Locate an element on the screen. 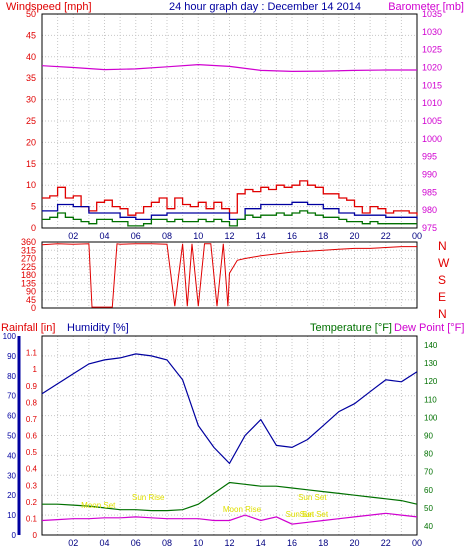 The width and height of the screenshot is (466, 560). climate-x-tick-label: 20 is located at coordinates (354, 543).